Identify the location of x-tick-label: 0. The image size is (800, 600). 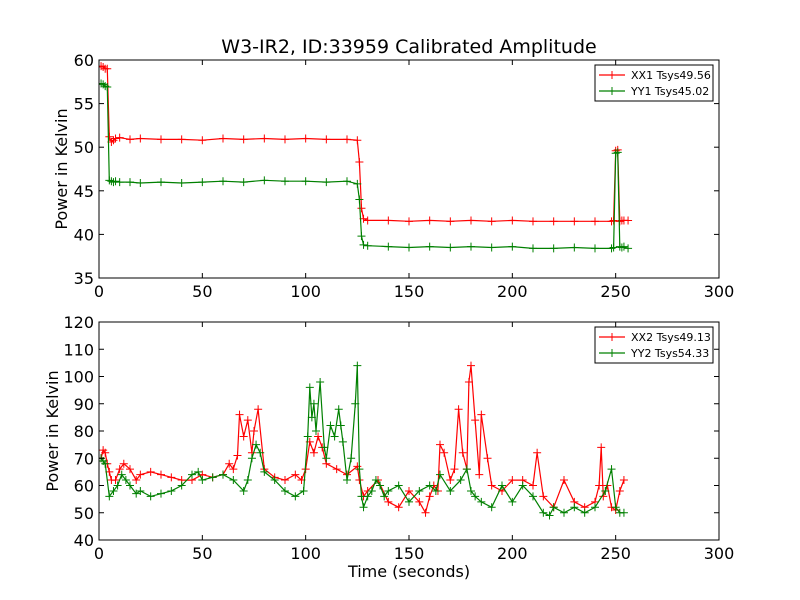
(99, 553).